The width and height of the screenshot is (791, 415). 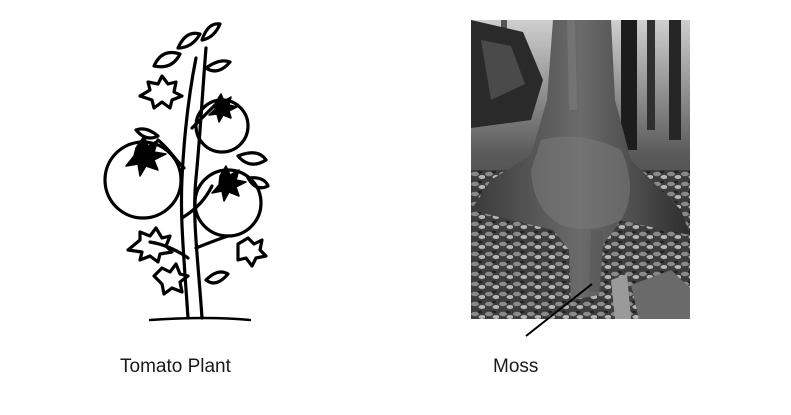 I want to click on moss-caption: Moss, so click(x=516, y=366).